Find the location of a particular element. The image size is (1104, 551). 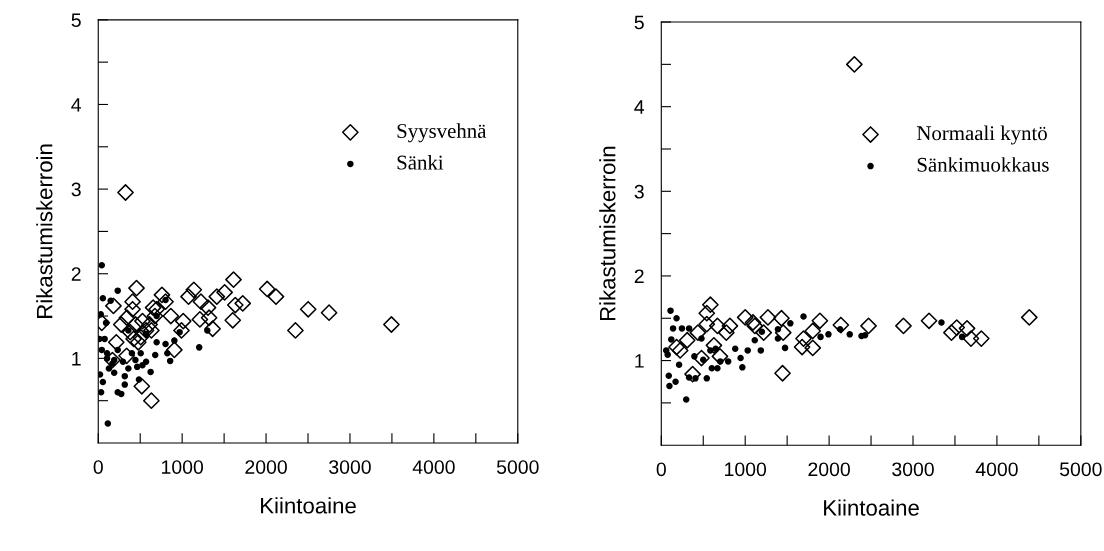

legend-label: Syysvehnä is located at coordinates (442, 133).